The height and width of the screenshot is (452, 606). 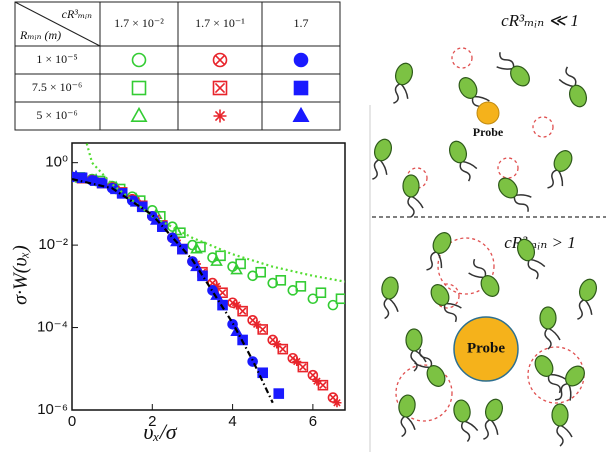 I want to click on table-corner: cR³ₘᵢₙ, so click(x=77, y=14).